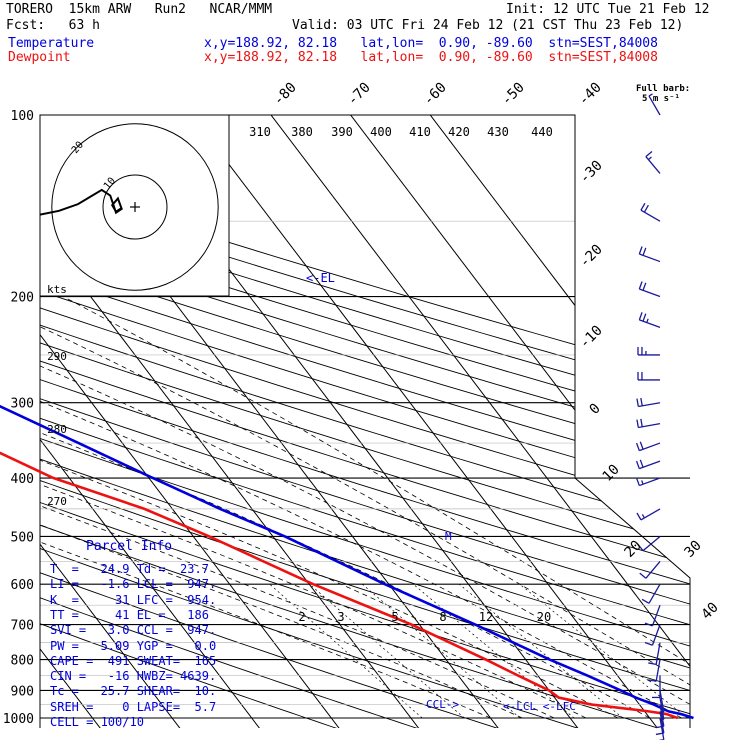  What do you see at coordinates (133, 645) in the screenshot?
I see `parcel-info-row: PW = 5.09 YGP = 0.0` at bounding box center [133, 645].